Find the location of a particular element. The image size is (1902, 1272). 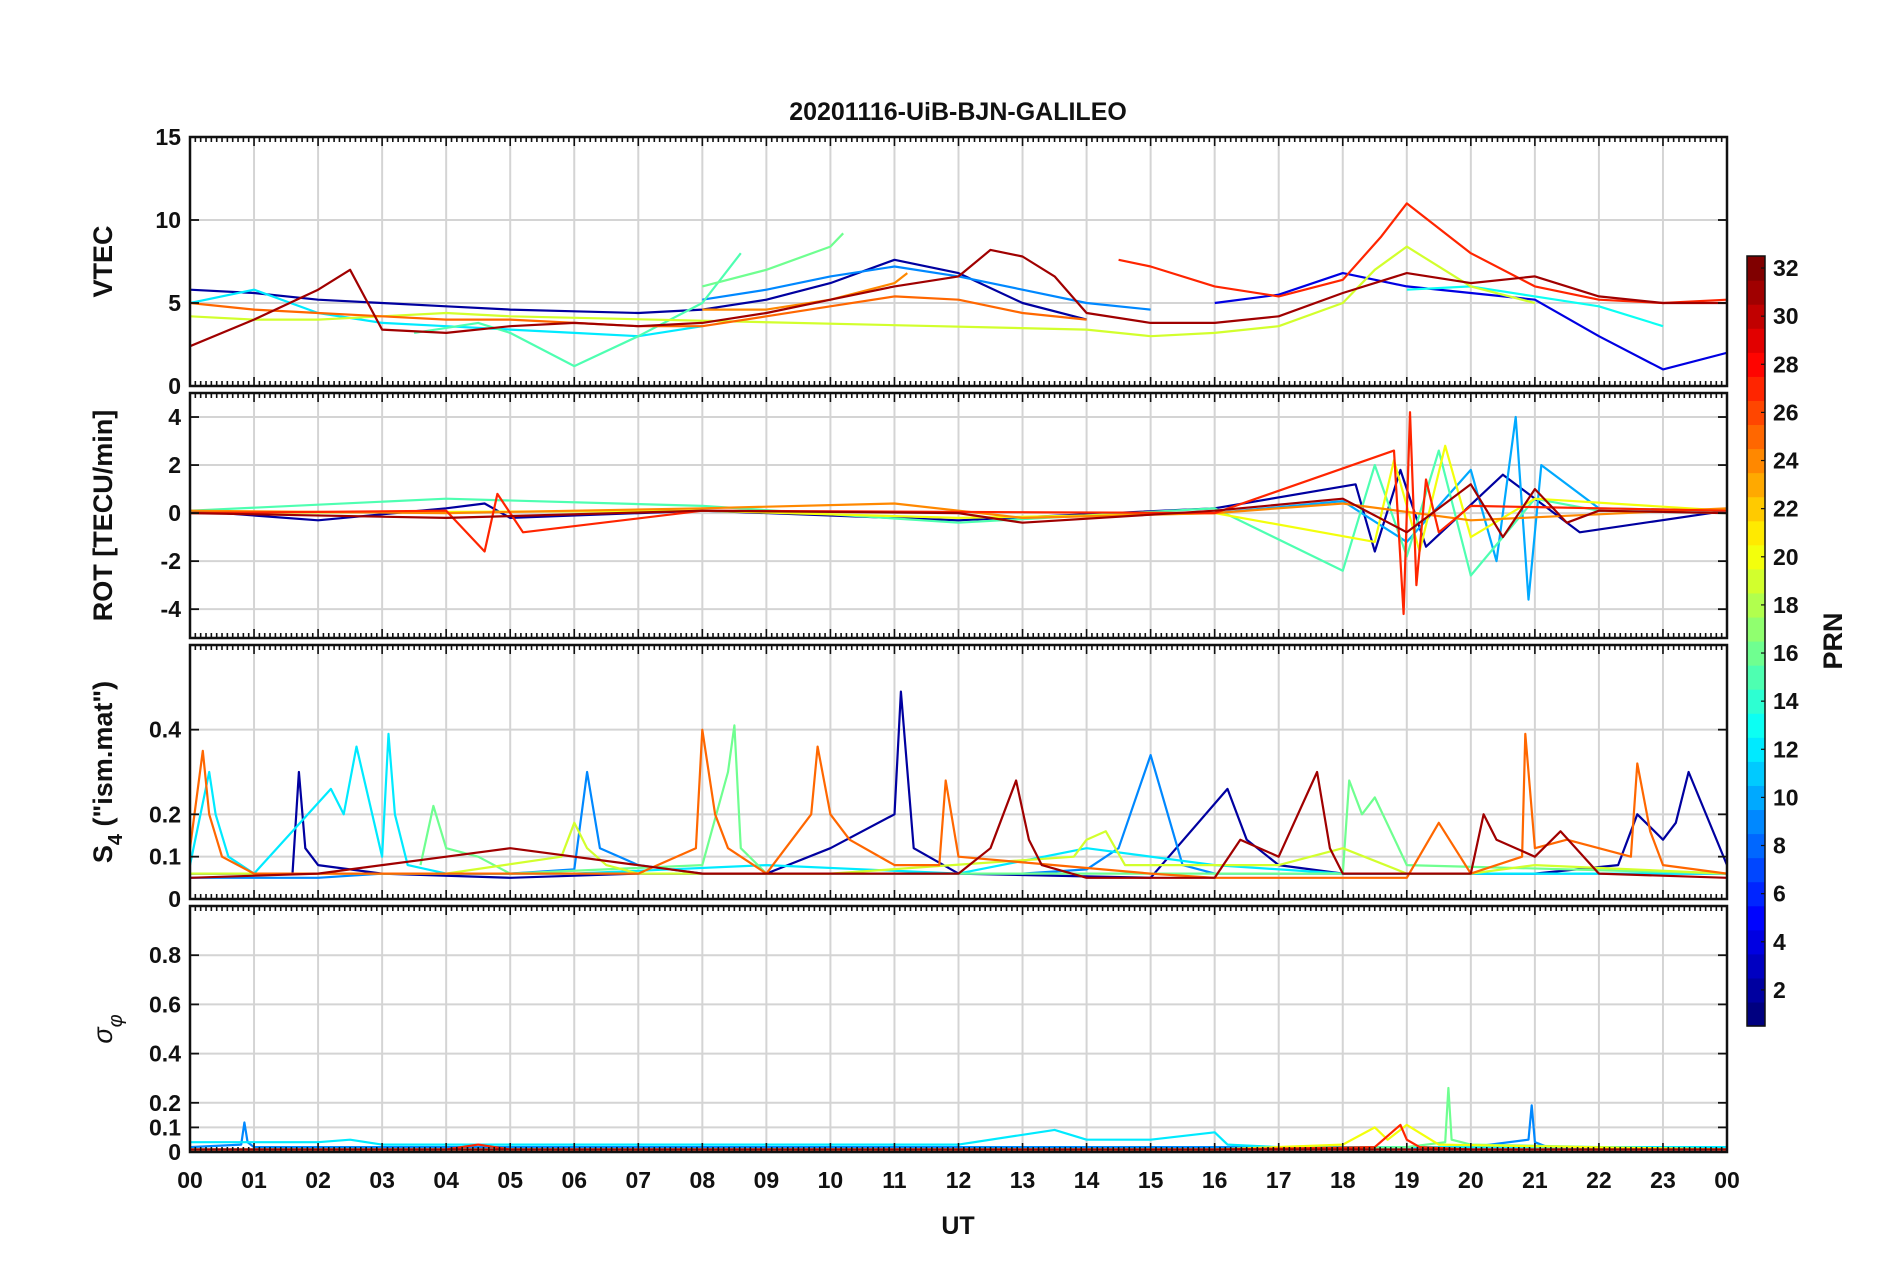

y-tick-label: 0.8 is located at coordinates (165, 955).